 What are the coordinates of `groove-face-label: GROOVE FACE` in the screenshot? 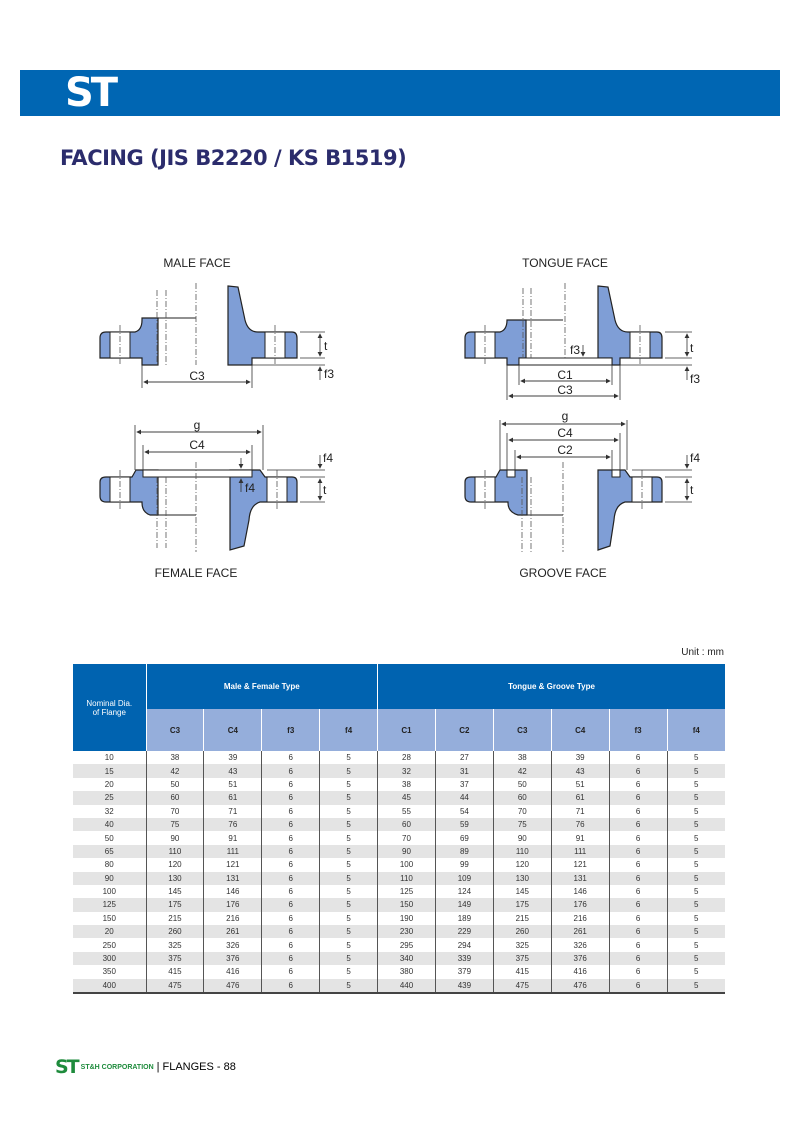 It's located at (562, 573).